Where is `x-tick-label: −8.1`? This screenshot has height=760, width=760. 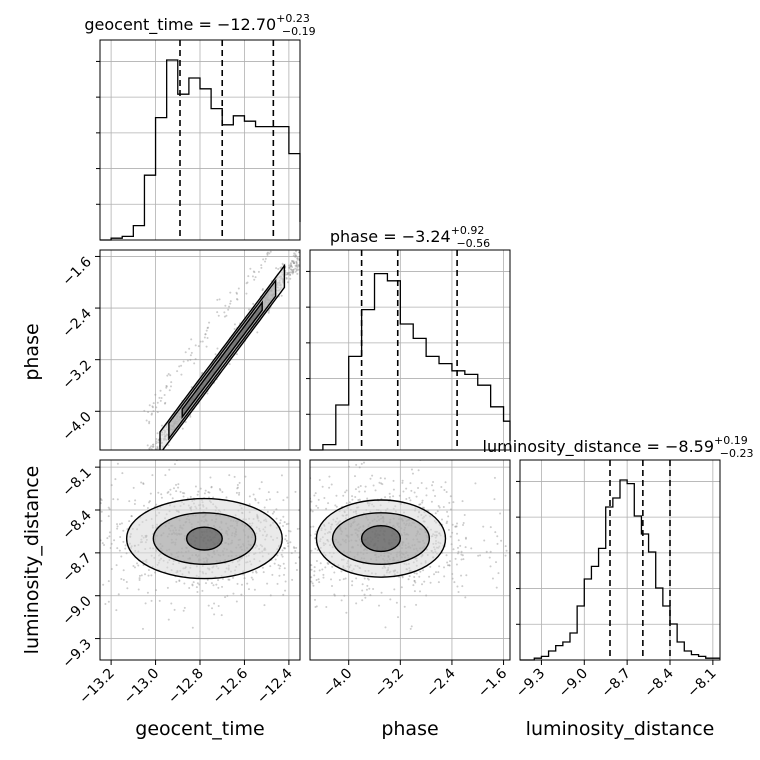 x-tick-label: −8.1 is located at coordinates (701, 683).